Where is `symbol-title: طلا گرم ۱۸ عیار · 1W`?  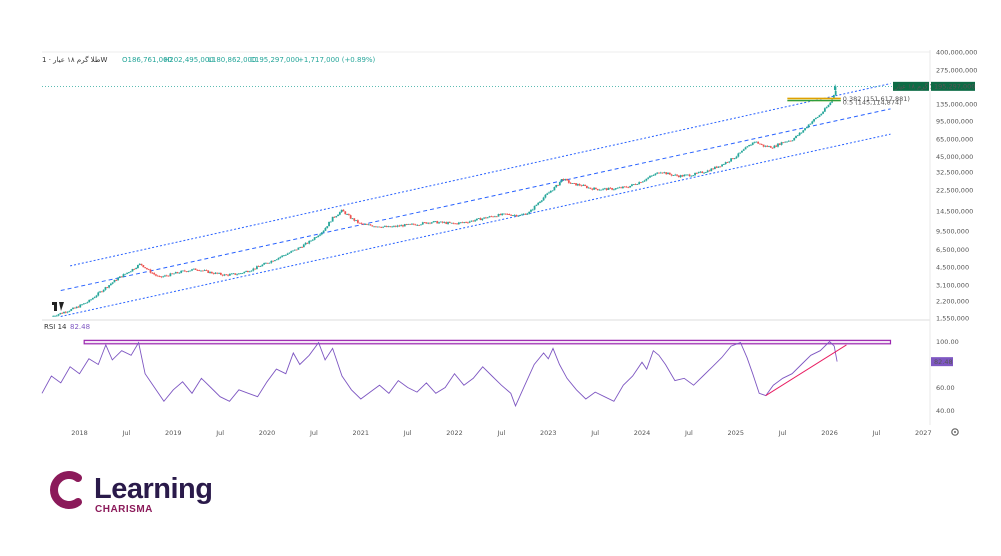 symbol-title: طلا گرم ۱۸ عیار · 1W is located at coordinates (74, 59).